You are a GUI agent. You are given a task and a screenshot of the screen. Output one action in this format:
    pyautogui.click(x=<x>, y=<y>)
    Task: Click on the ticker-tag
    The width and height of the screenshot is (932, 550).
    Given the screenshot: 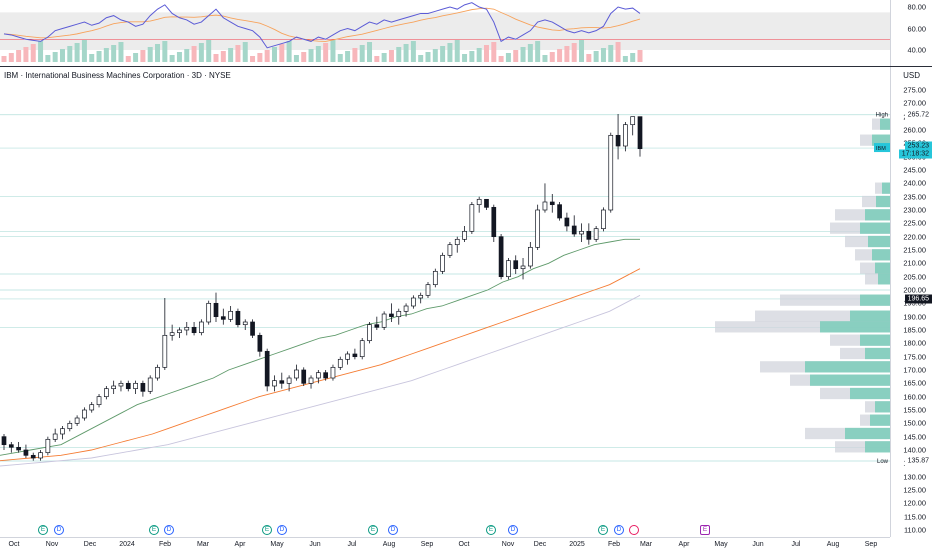 What is the action you would take?
    pyautogui.click(x=882, y=148)
    